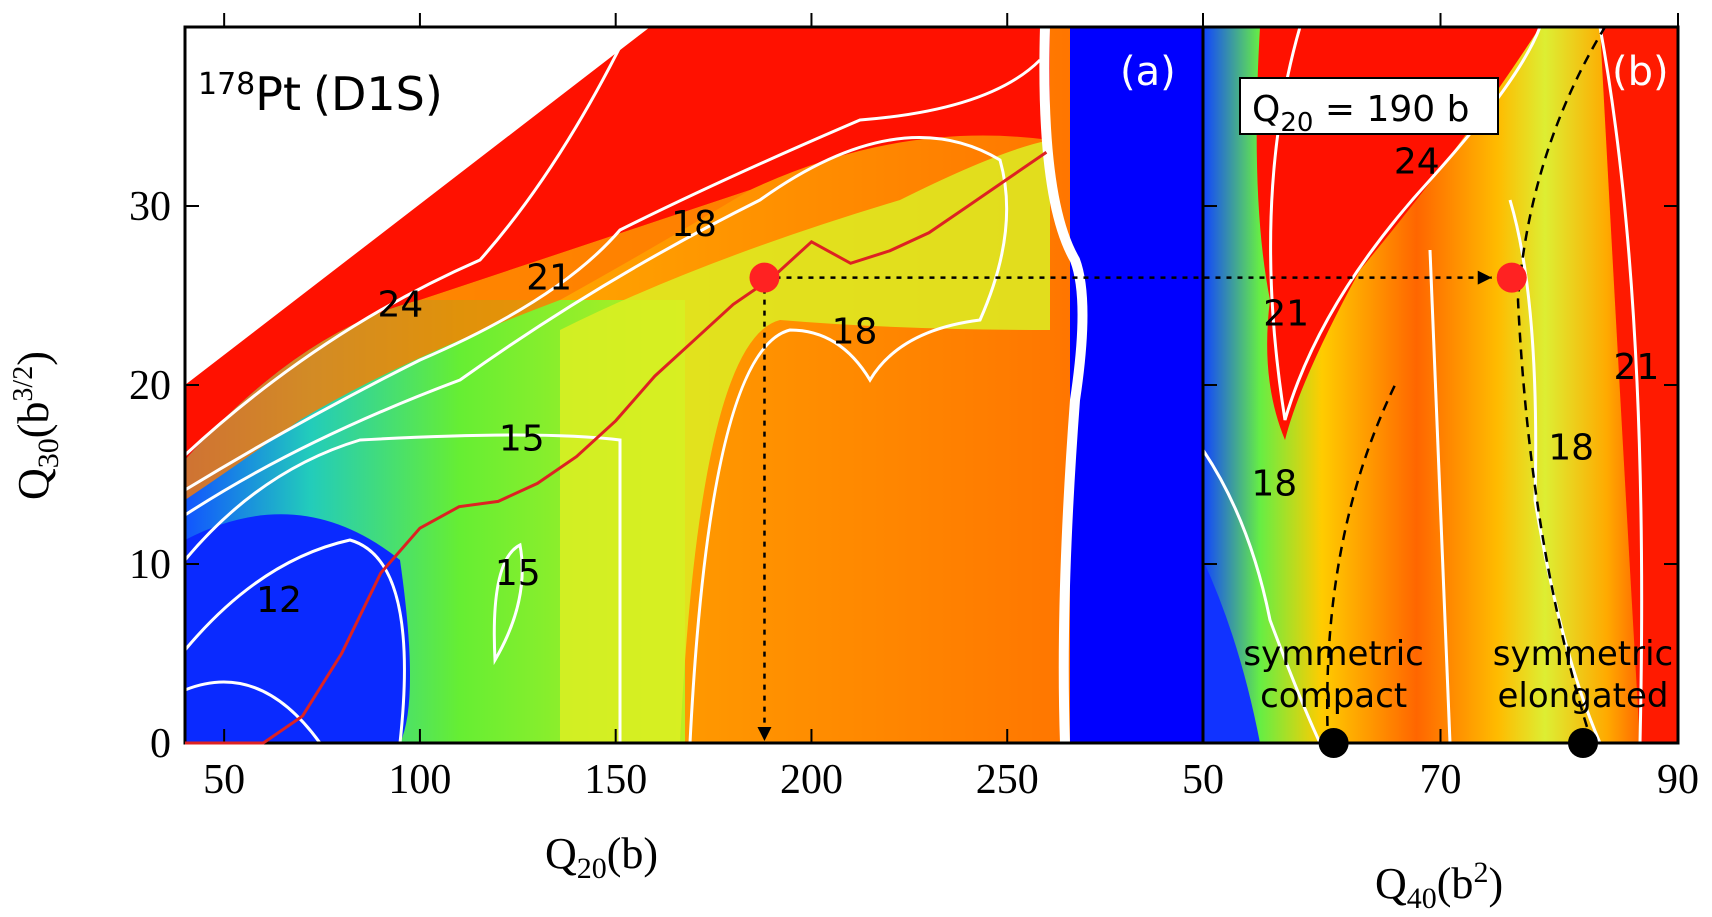 The width and height of the screenshot is (1712, 917). I want to click on minimum-label-line2: compact, so click(1333, 696).